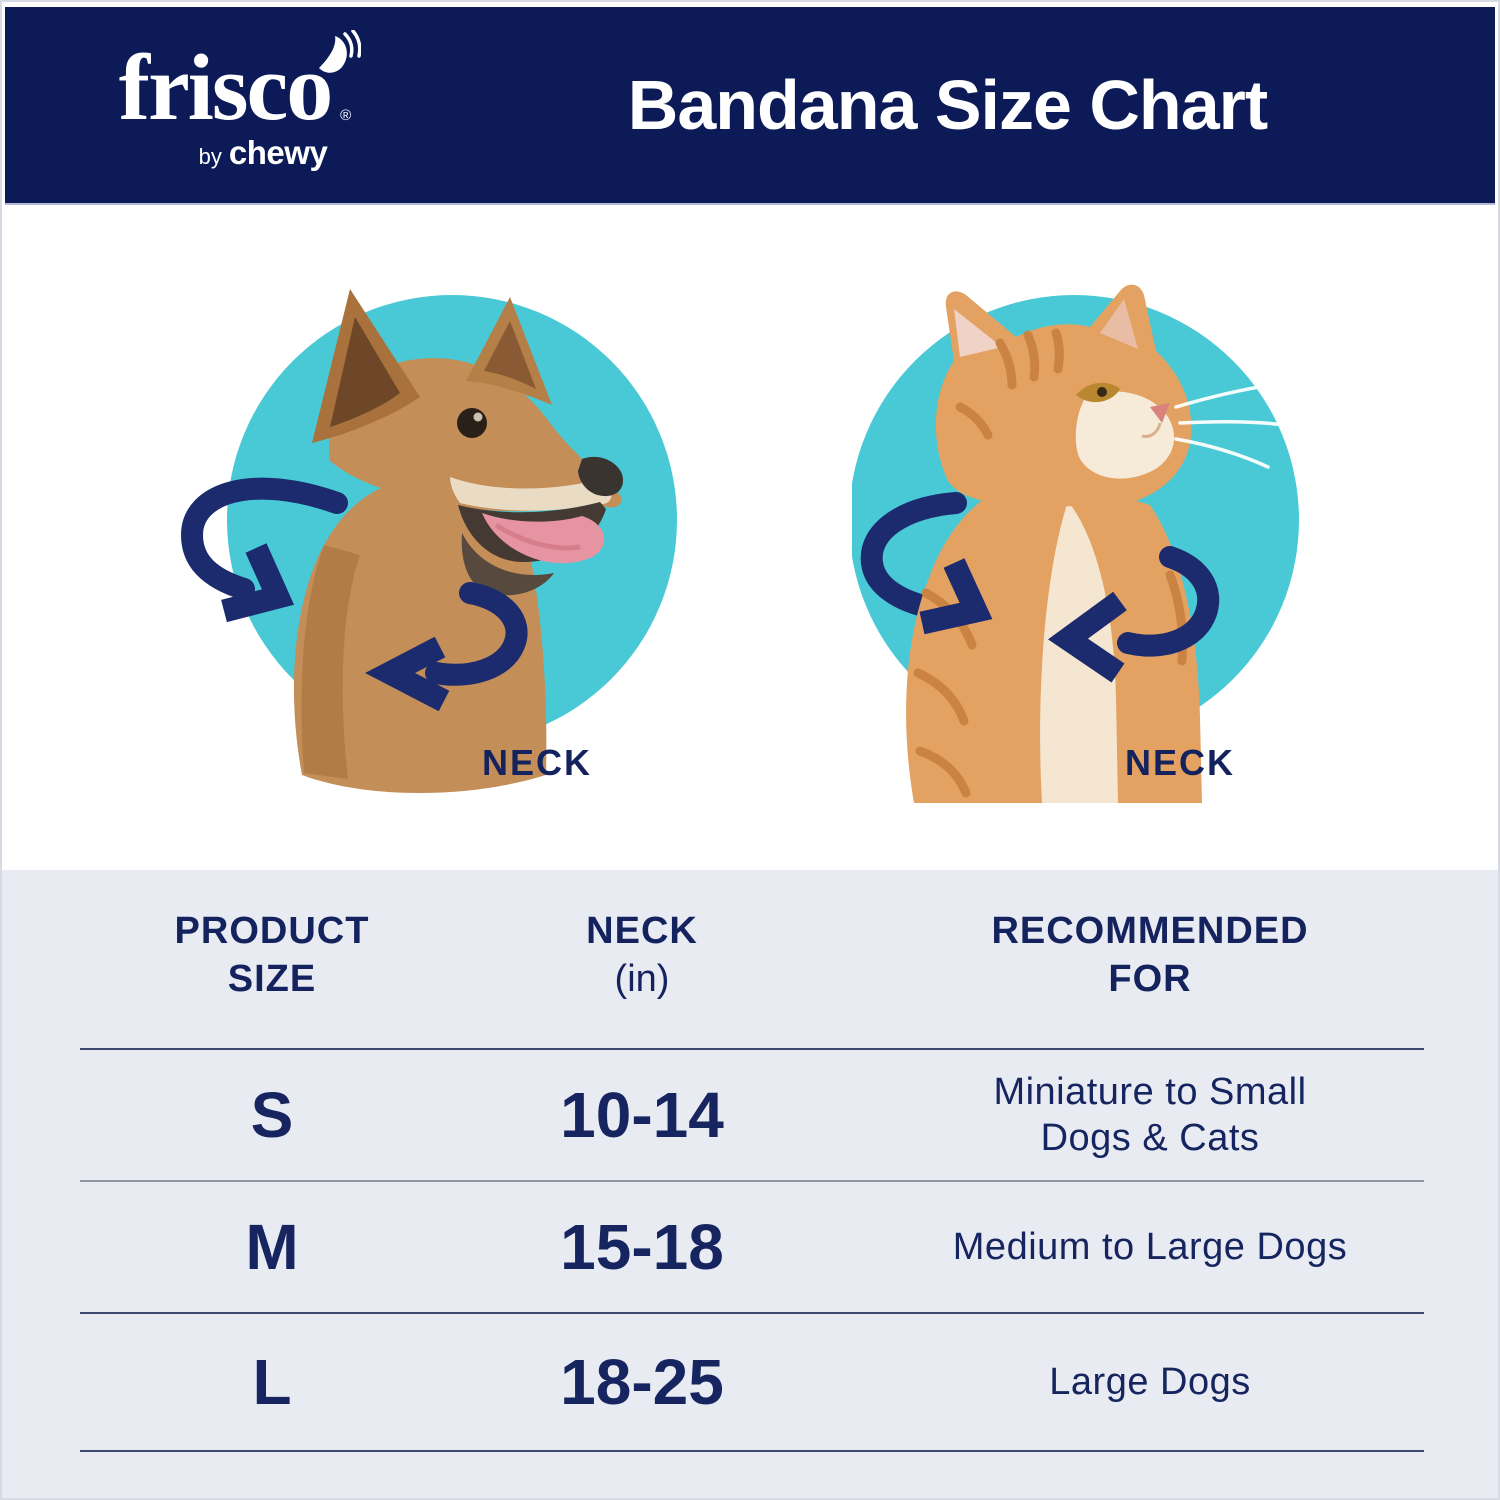  Describe the element at coordinates (1150, 931) in the screenshot. I see `header-line: RECOMMENDED` at that location.